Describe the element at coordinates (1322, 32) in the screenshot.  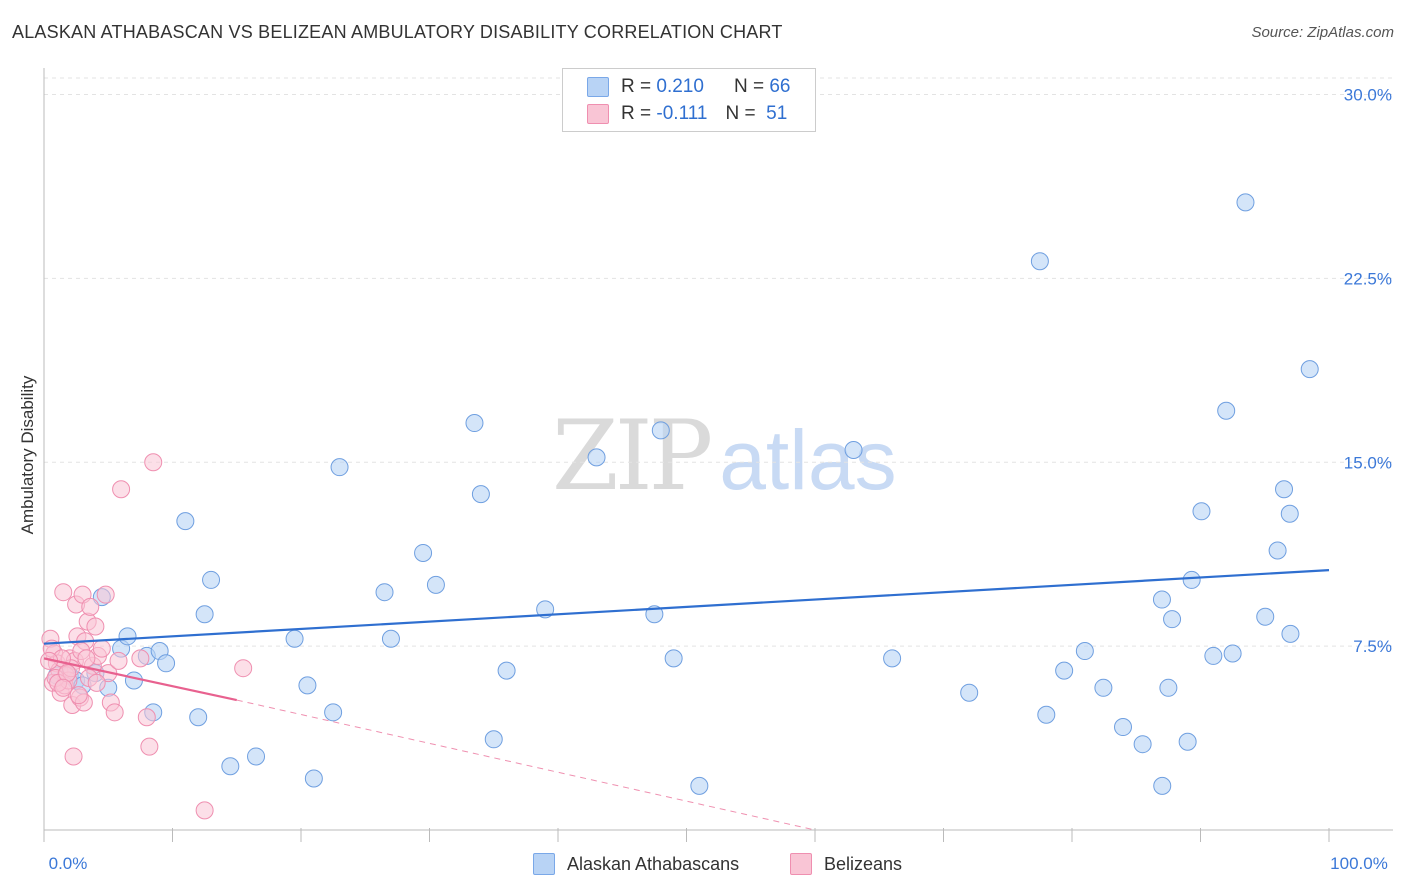
I see `source-label: Source: ZipAtlas.com` at that location.